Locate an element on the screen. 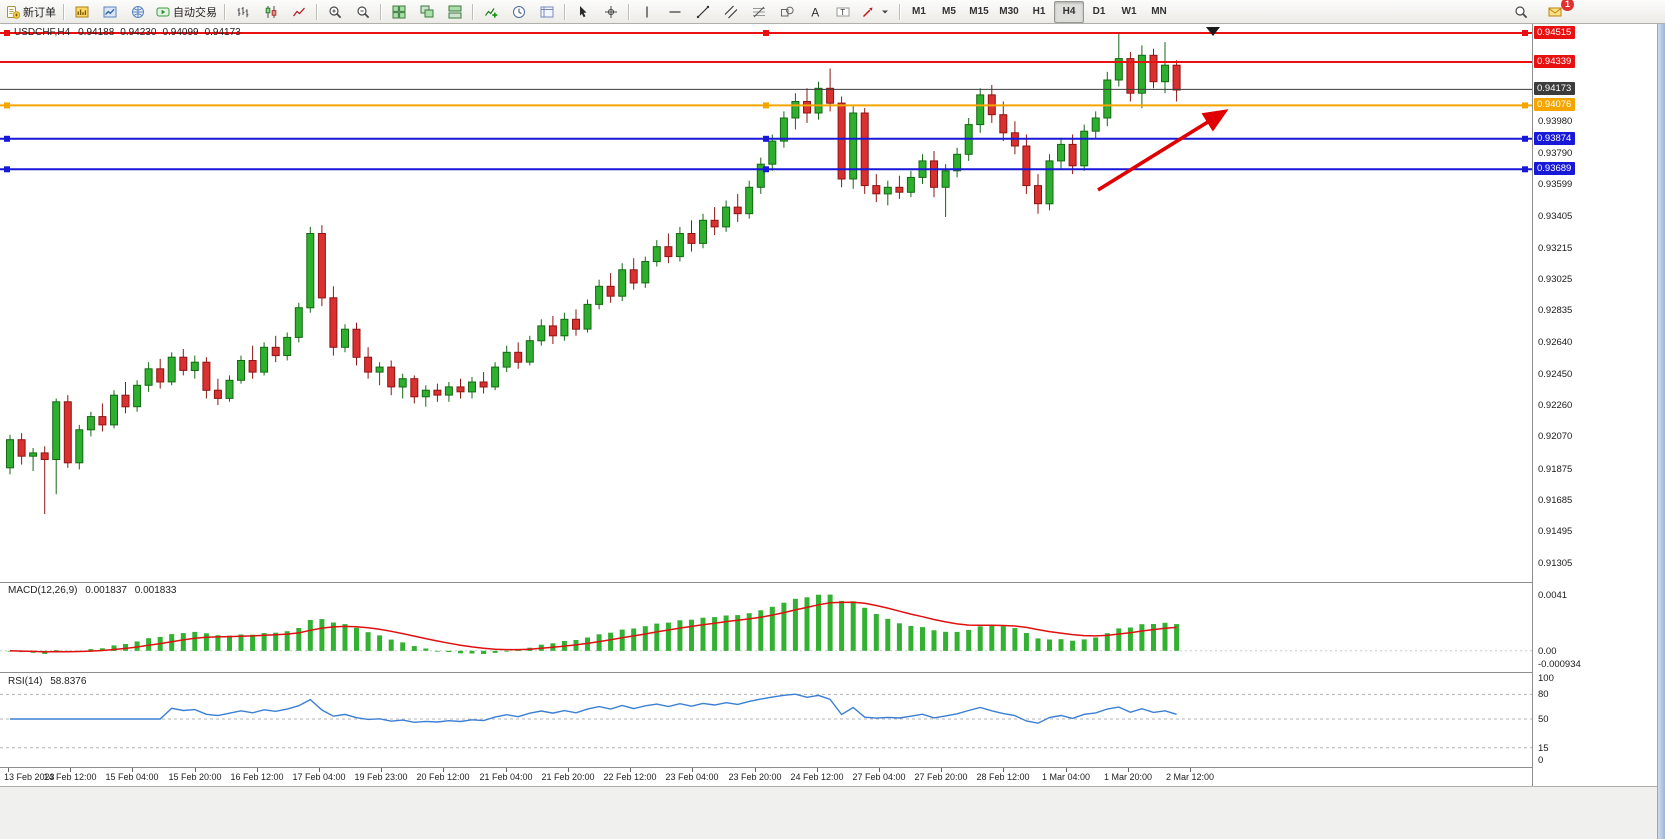 The height and width of the screenshot is (839, 1665). search-button is located at coordinates (1521, 12).